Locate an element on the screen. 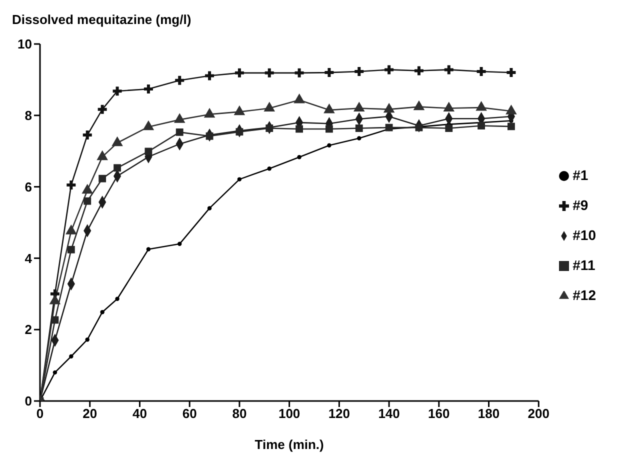 The image size is (624, 469). y-tick-label: 0 is located at coordinates (28, 401).